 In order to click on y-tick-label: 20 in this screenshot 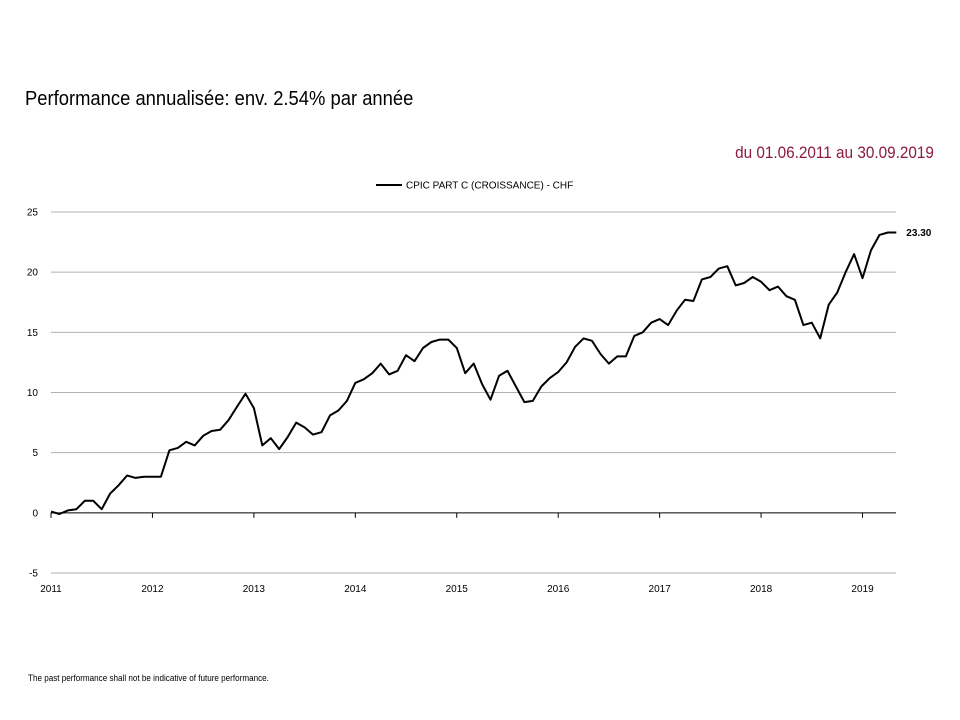, I will do `click(33, 273)`.